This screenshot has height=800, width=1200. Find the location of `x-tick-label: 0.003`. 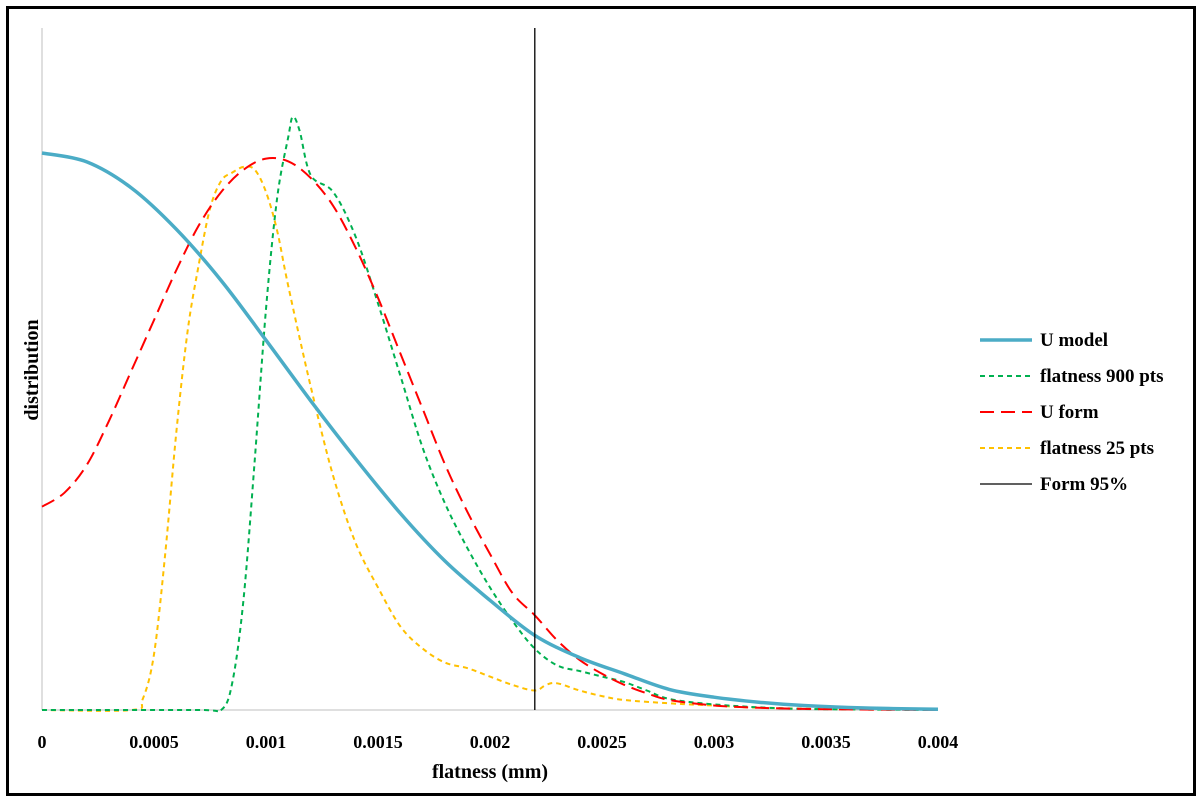

x-tick-label: 0.003 is located at coordinates (714, 742).